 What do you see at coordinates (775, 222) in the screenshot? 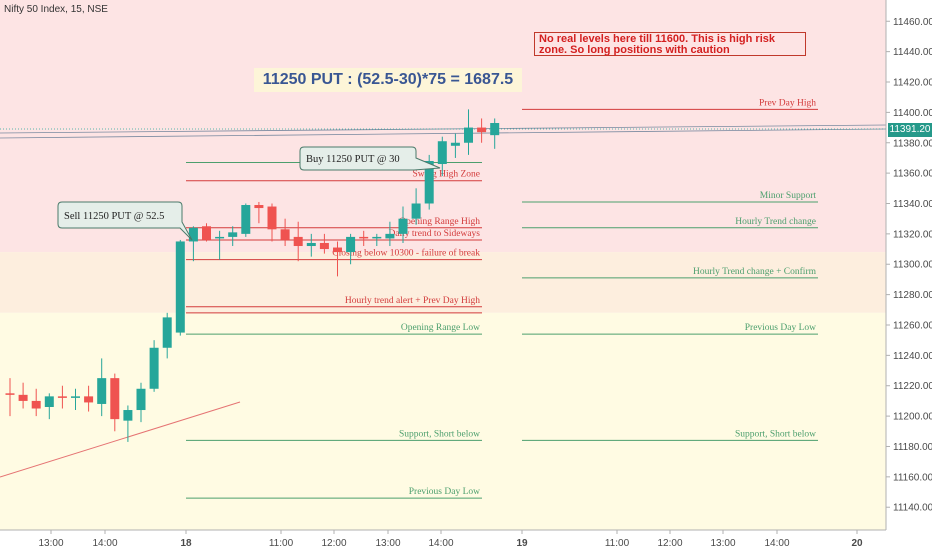
I see `level-label: Hourly Trend change` at bounding box center [775, 222].